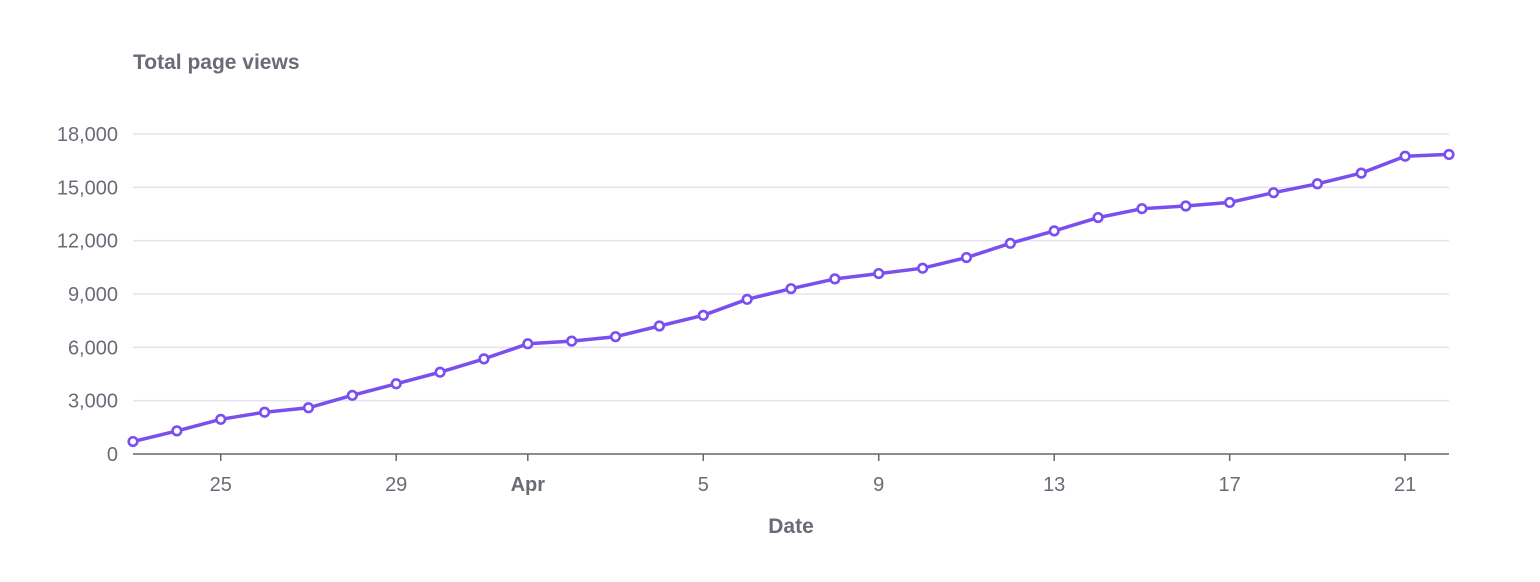 The image size is (1540, 582). Describe the element at coordinates (1054, 485) in the screenshot. I see `x-tick-label: 13` at that location.